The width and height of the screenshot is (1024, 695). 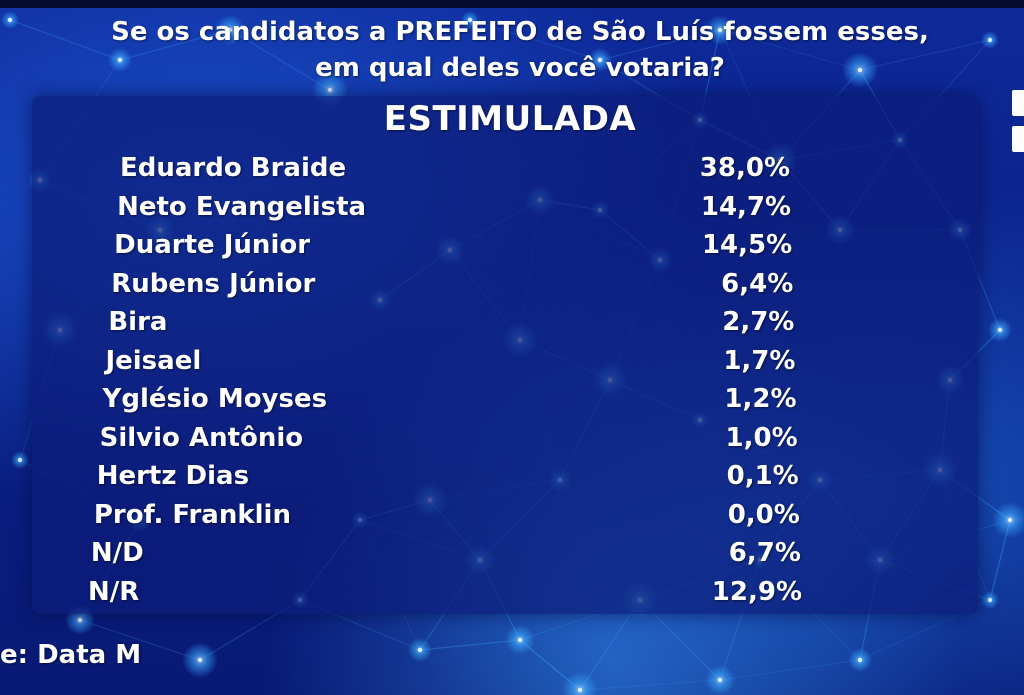 I want to click on question-line-2: em qual deles você votaria?, so click(x=520, y=68).